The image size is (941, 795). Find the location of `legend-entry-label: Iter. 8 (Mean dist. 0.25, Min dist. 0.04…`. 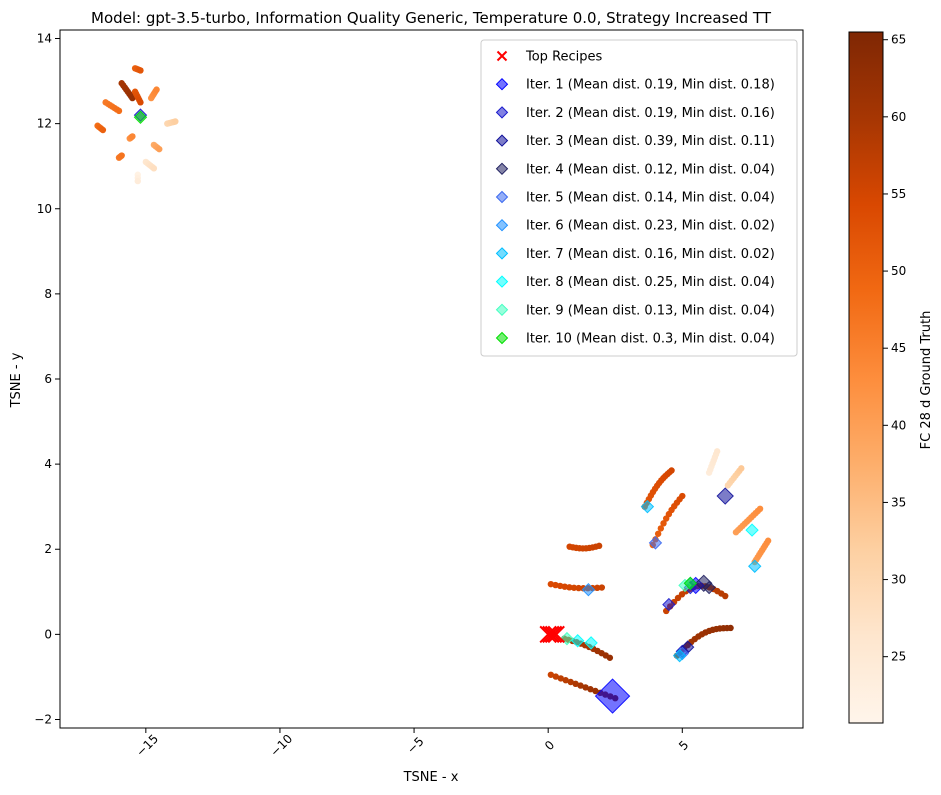

legend-entry-label: Iter. 8 (Mean dist. 0.25, Min dist. 0.04… is located at coordinates (650, 282).